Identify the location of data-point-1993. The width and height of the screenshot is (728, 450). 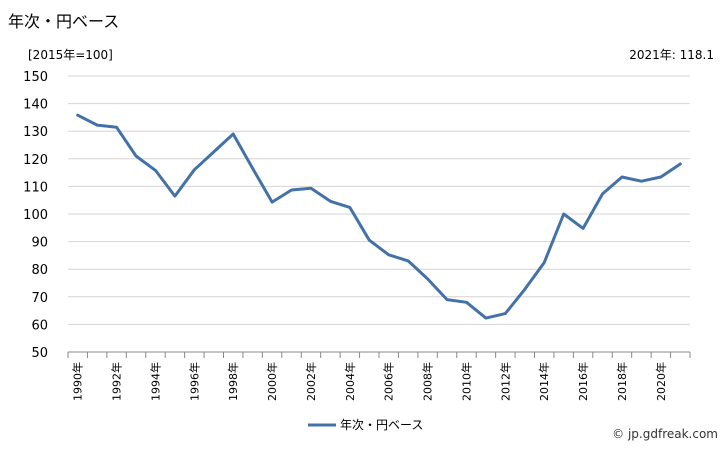
(136, 156).